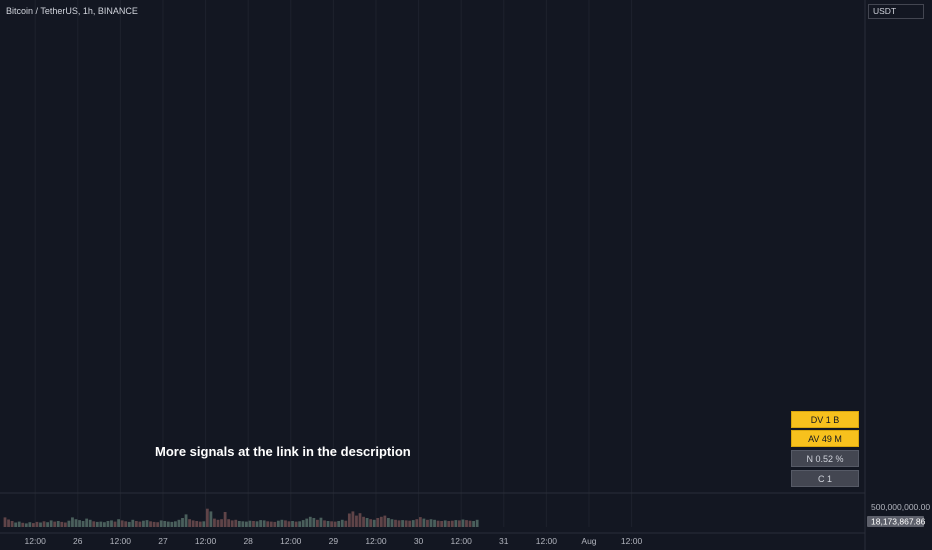 The image size is (932, 550). Describe the element at coordinates (72, 11) in the screenshot. I see `chart-title: Bitcoin / TetherUS, 1h, BINANCE` at that location.